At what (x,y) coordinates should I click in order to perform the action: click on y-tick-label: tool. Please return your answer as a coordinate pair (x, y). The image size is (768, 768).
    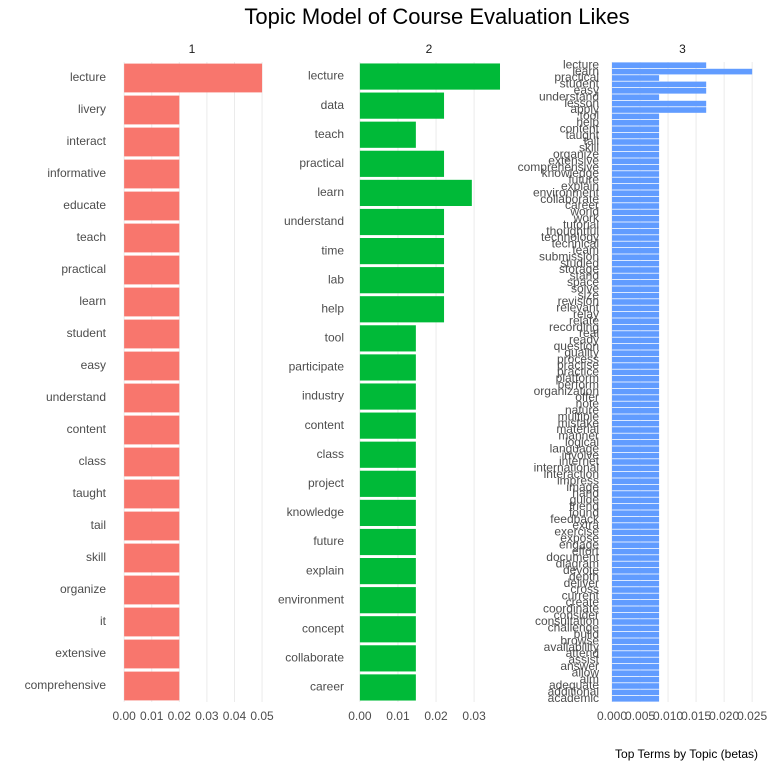
    Looking at the image, I should click on (589, 116).